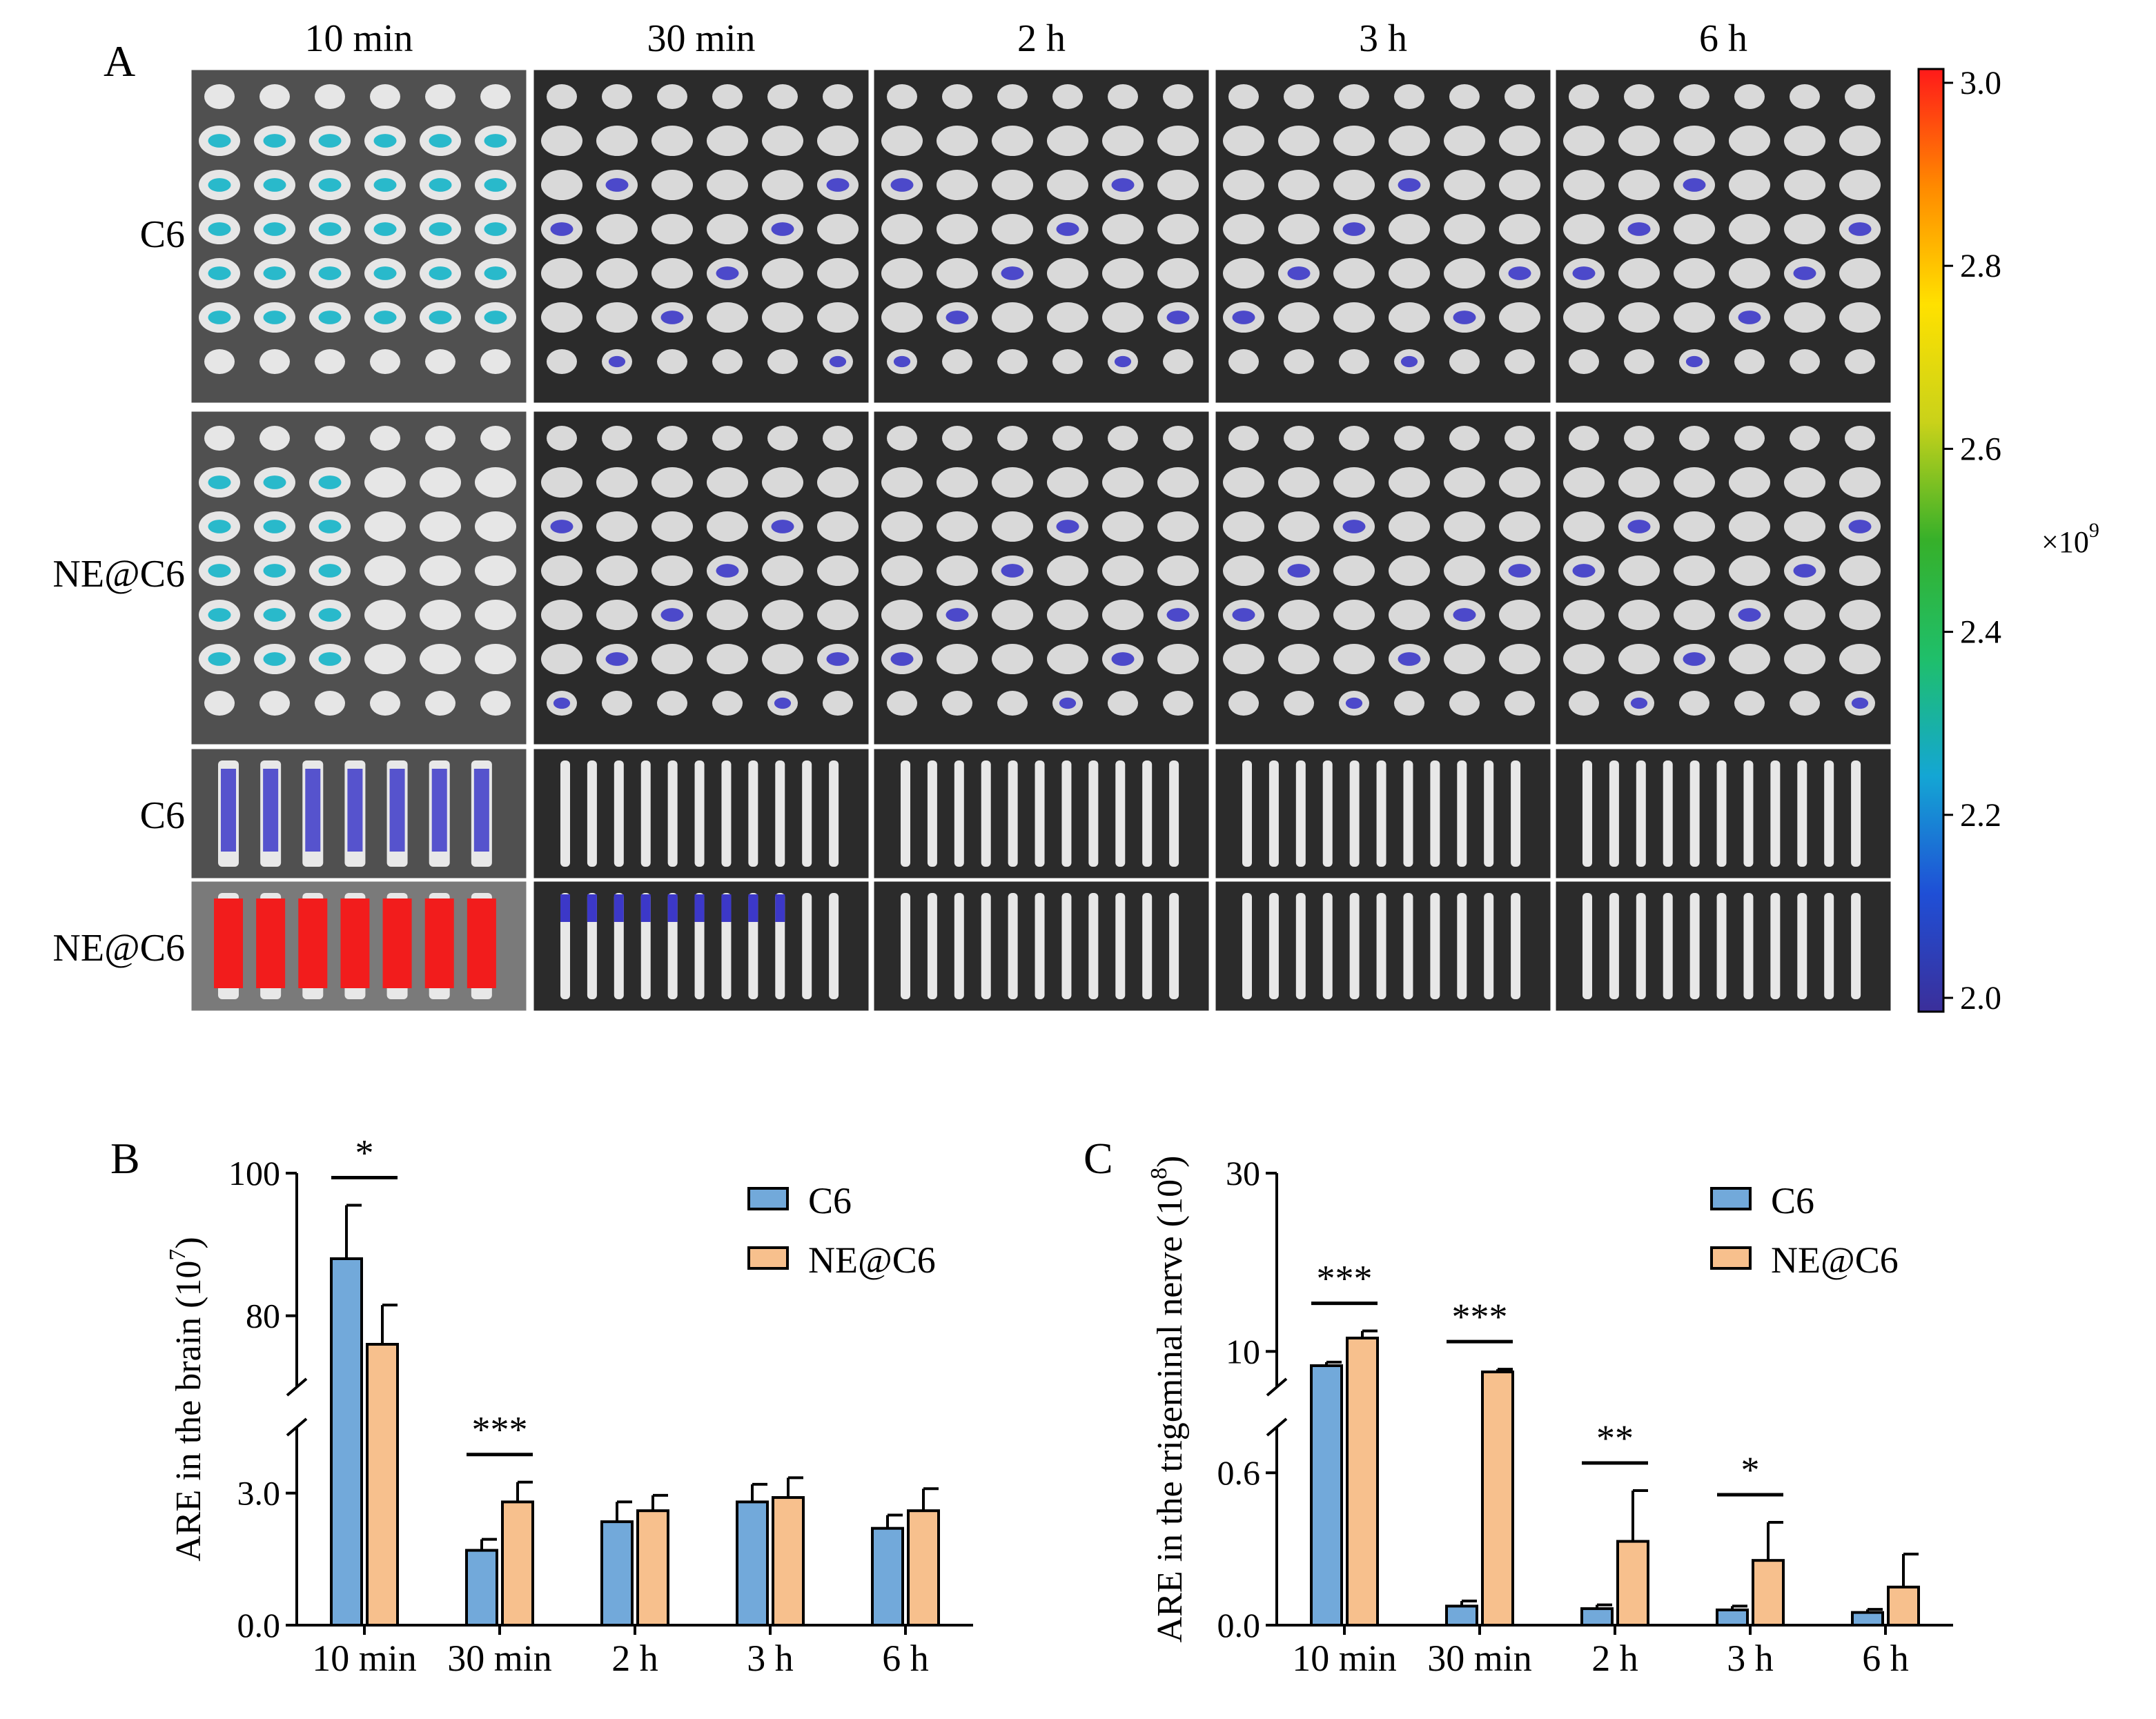  I want to click on colorbar: 3.0 2.8 2.6 2.4 2.2 2.0 ×10⁹, so click(2008, 540).